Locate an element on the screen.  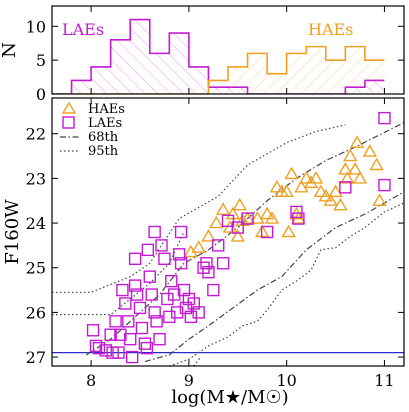
scatter-y-tick-label: 23 is located at coordinates (36, 178).